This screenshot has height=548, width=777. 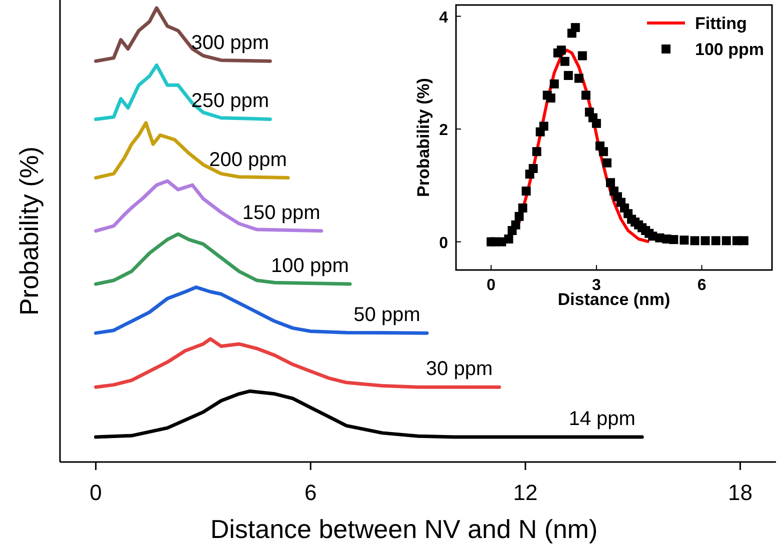 What do you see at coordinates (404, 529) in the screenshot?
I see `x-axis-title: Distance between NV and N (nm)` at bounding box center [404, 529].